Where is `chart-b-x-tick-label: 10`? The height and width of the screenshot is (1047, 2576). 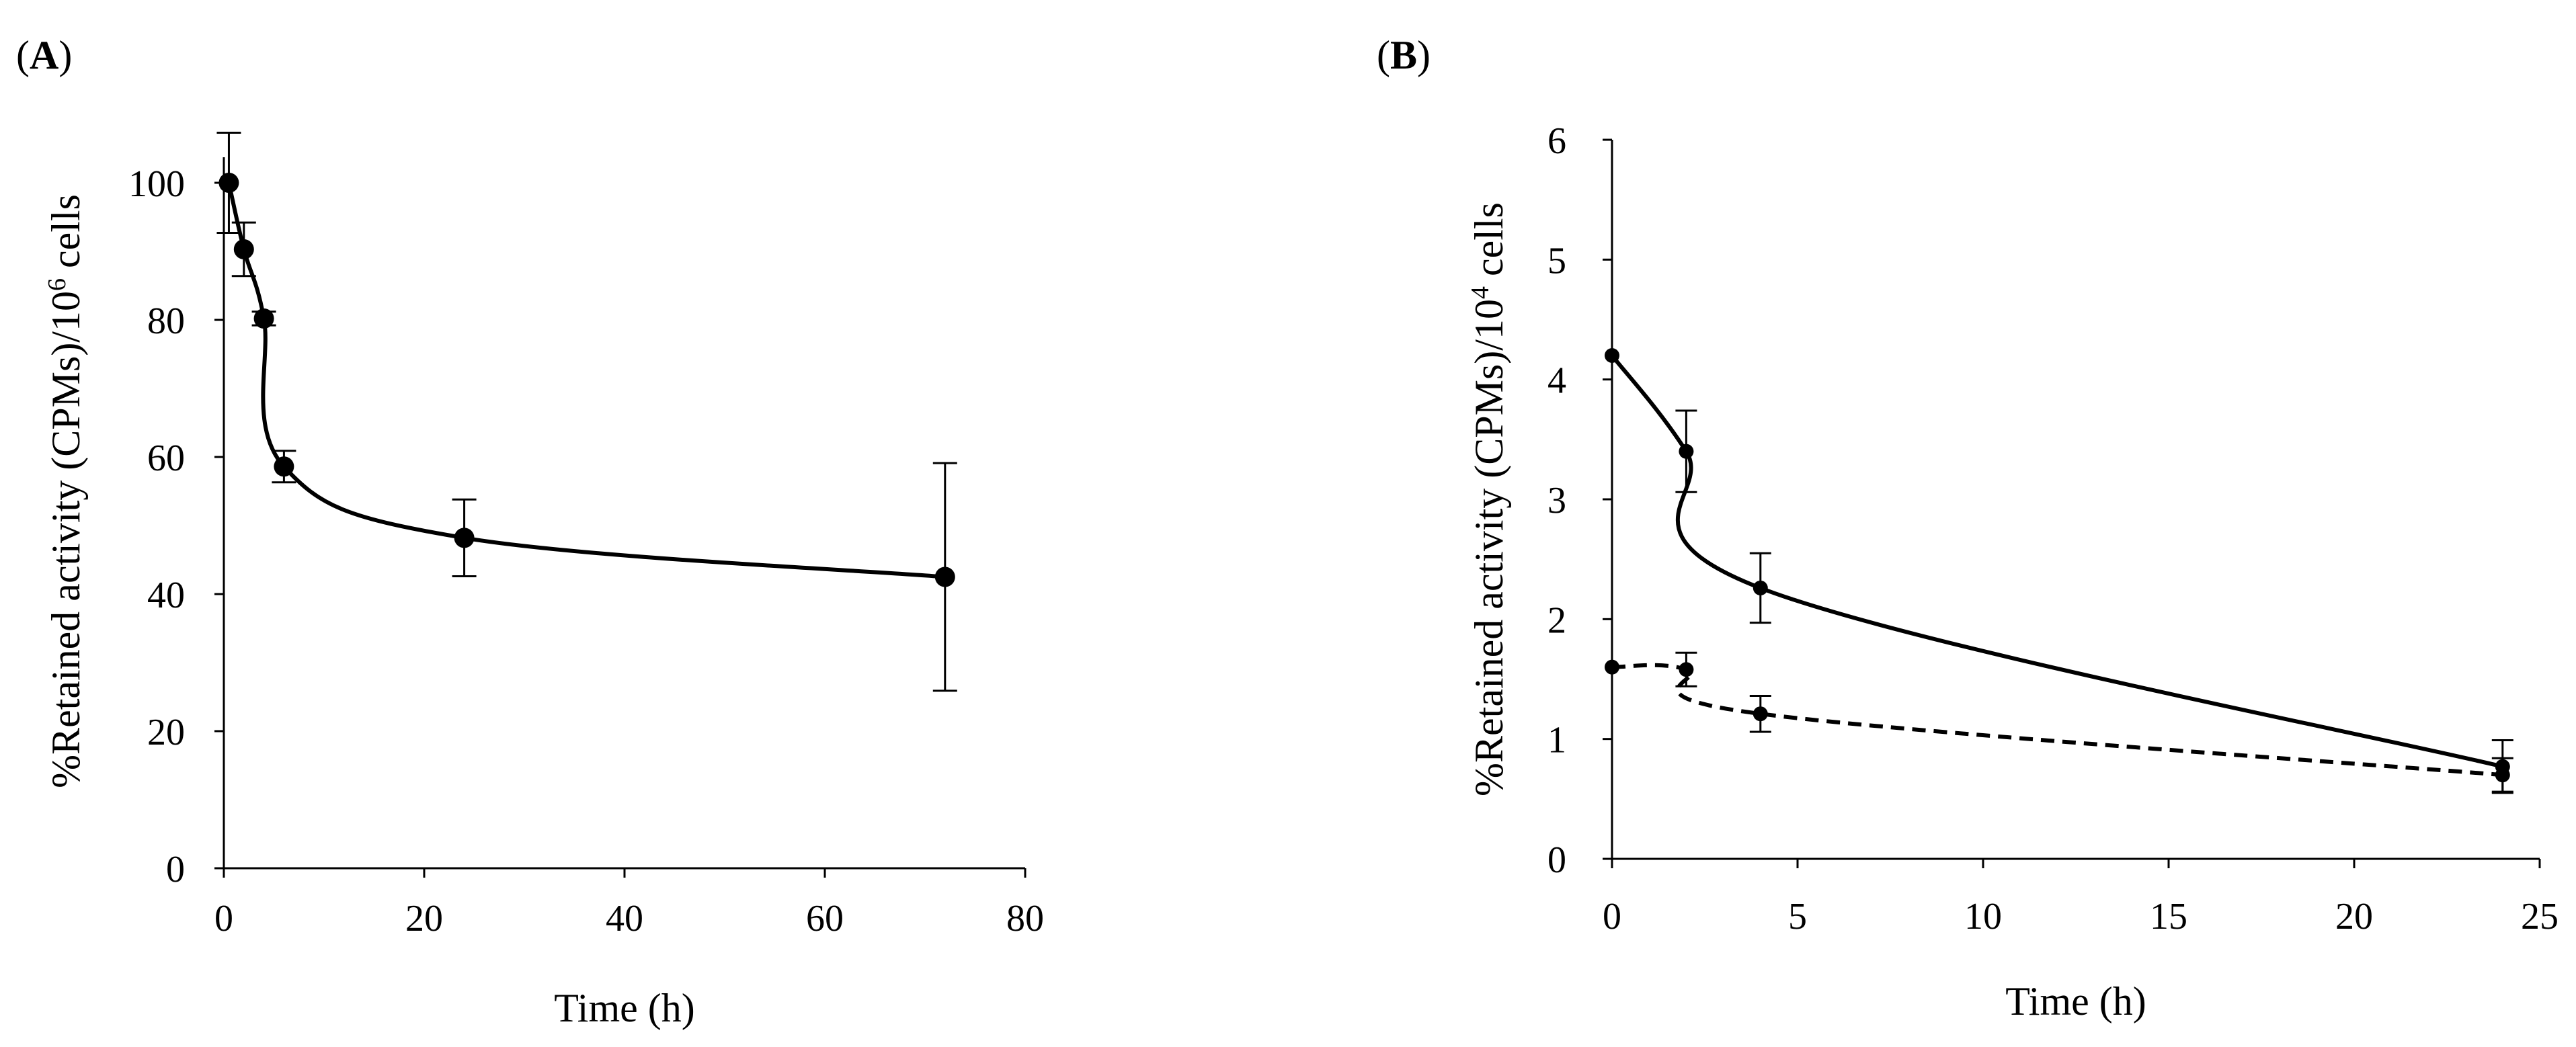
chart-b-x-tick-label: 10 is located at coordinates (1983, 916).